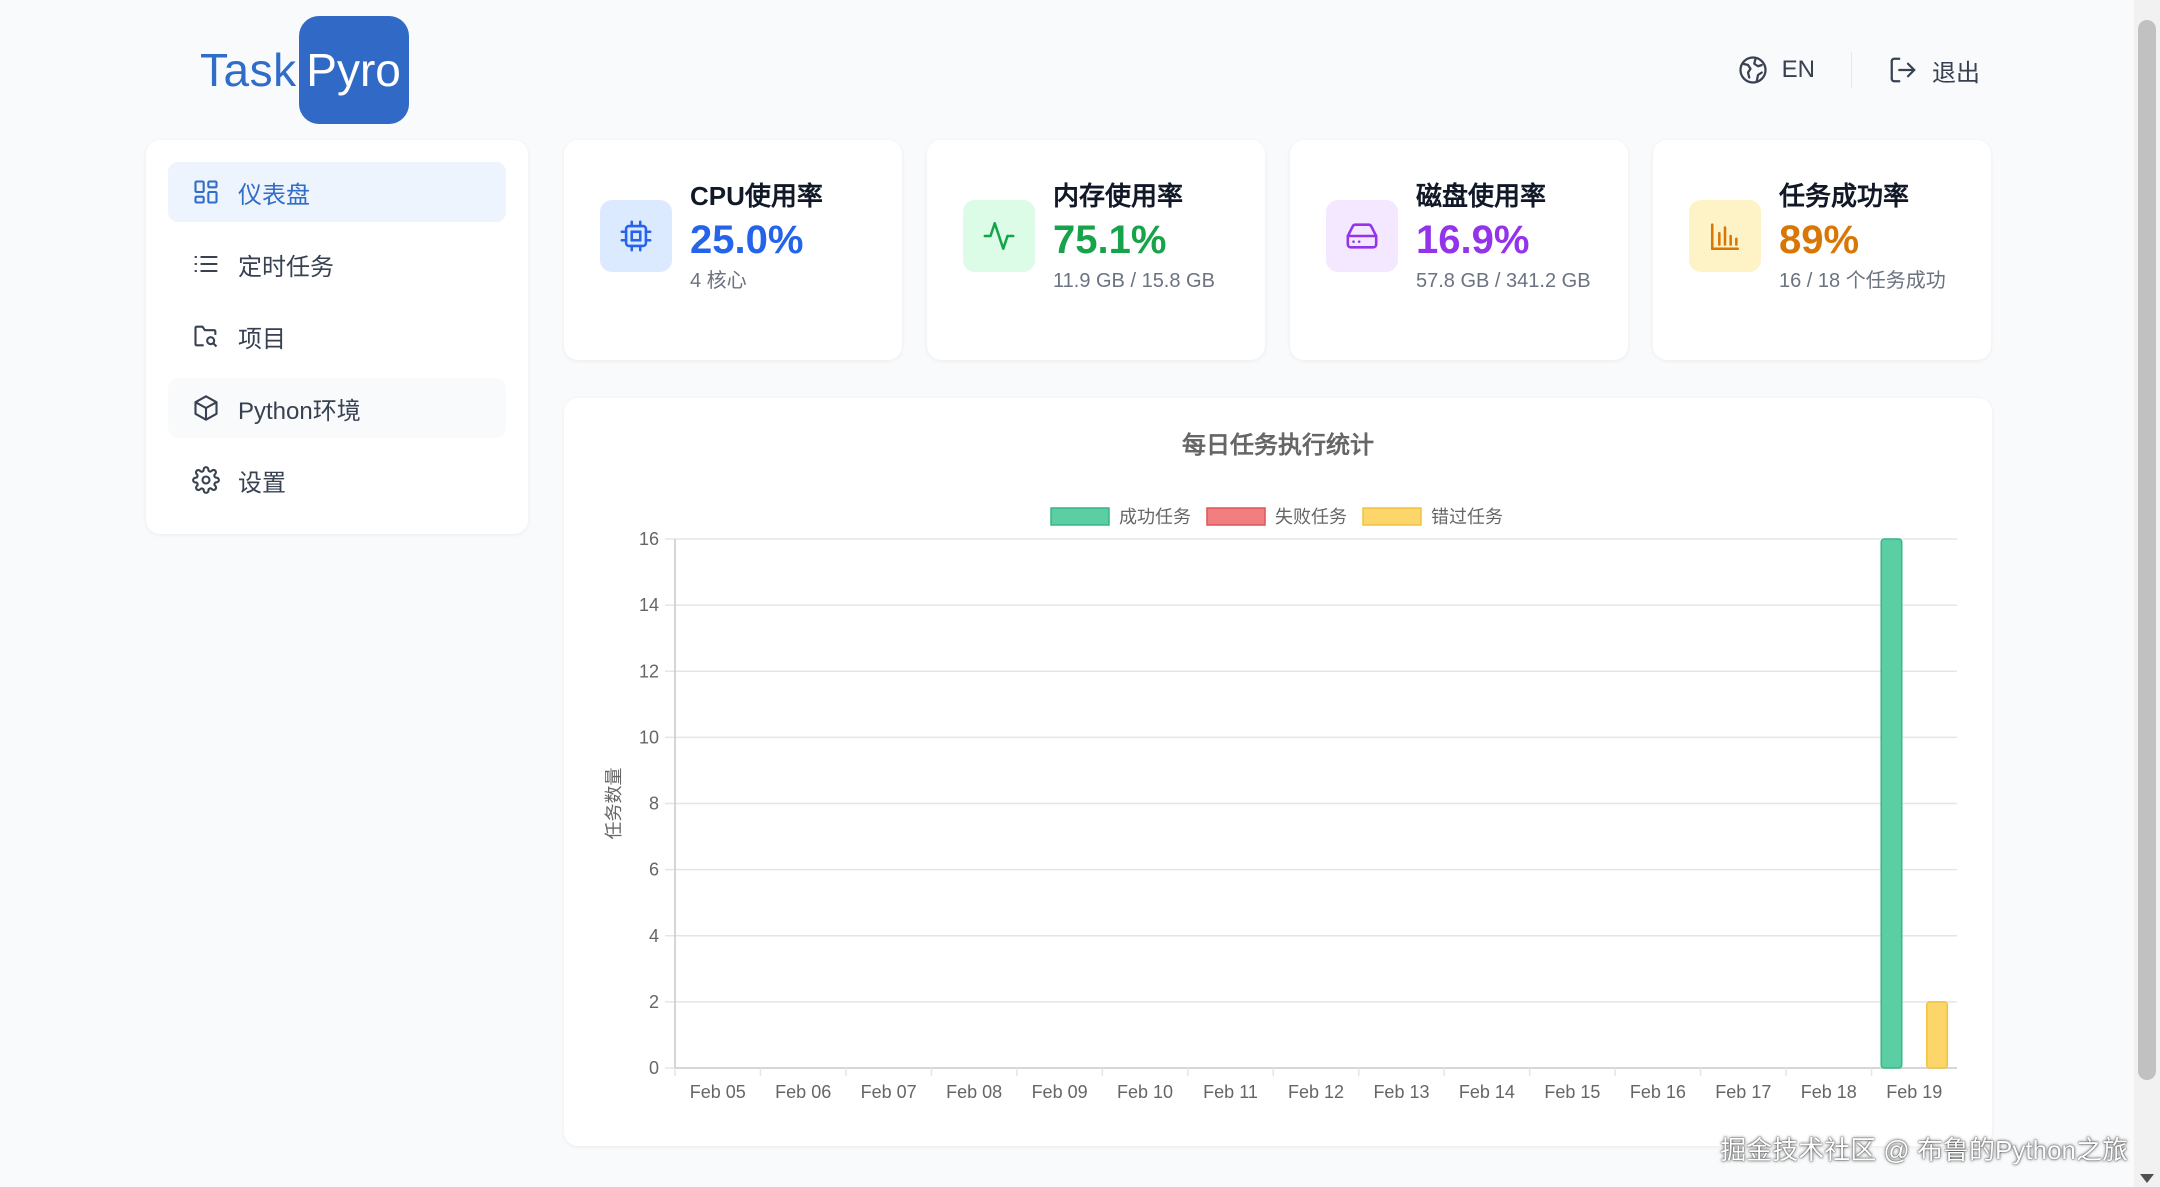 Image resolution: width=2160 pixels, height=1187 pixels. I want to click on y-tick-label: 6, so click(654, 870).